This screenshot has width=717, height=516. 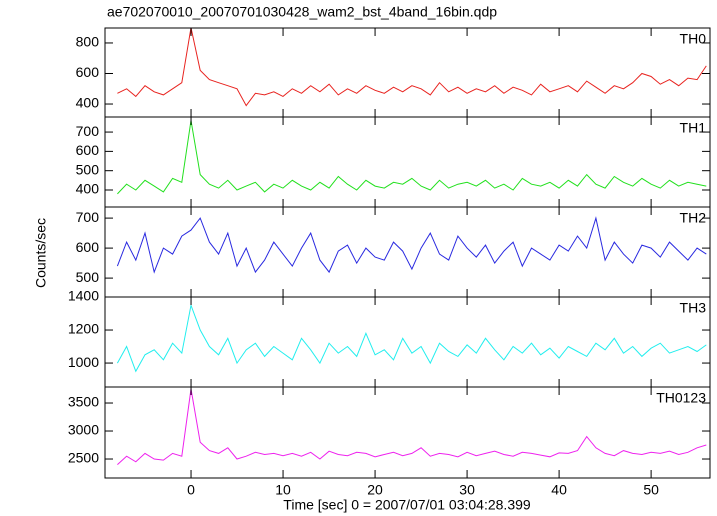 What do you see at coordinates (407, 505) in the screenshot?
I see `x-axis-label: Time [sec] 0 = 2007/07/01 03:04:28.399` at bounding box center [407, 505].